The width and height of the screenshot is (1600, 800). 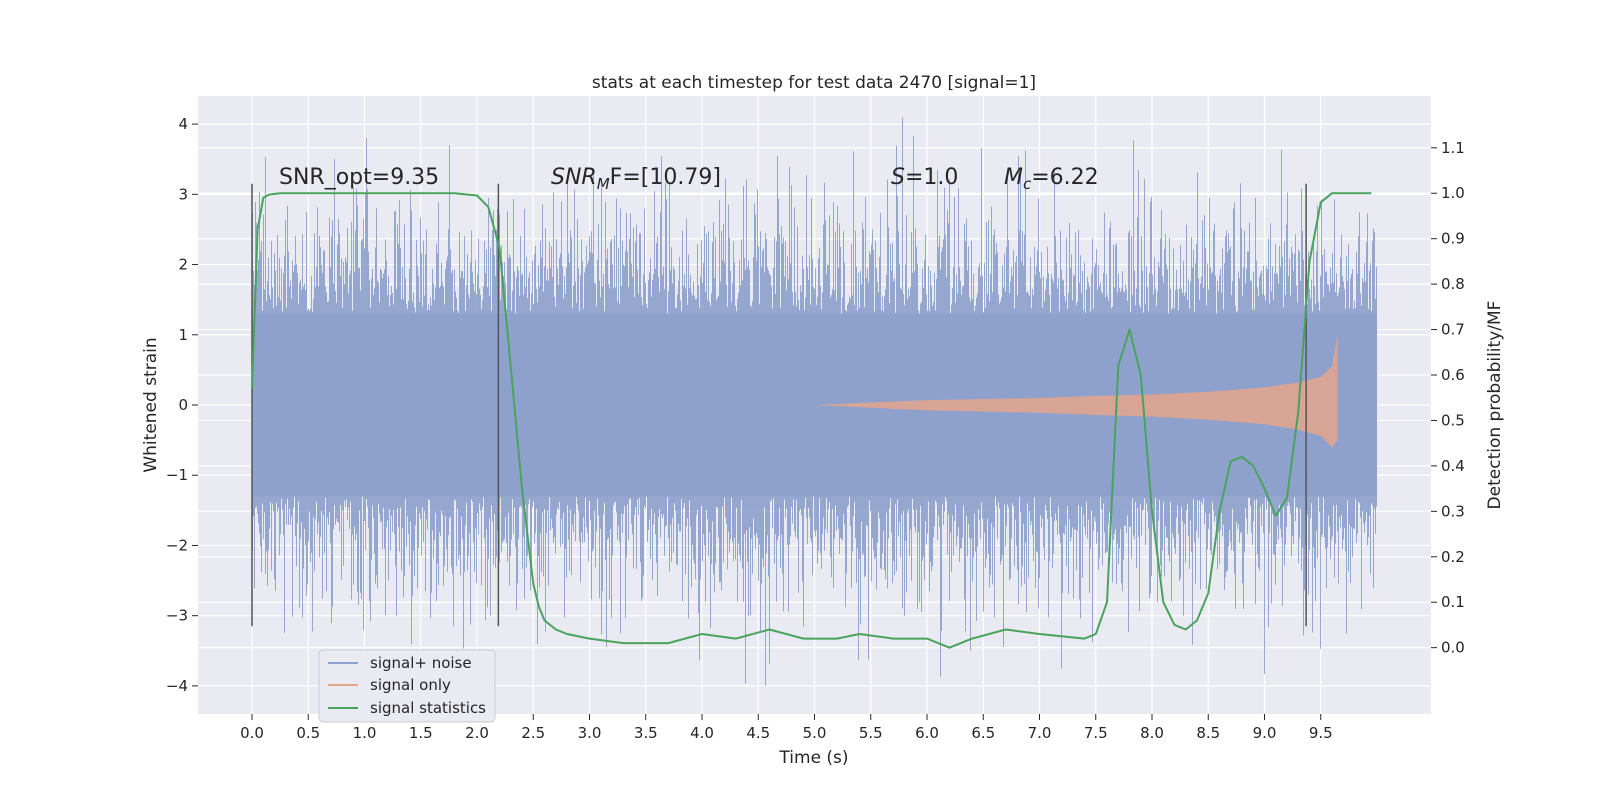 I want to click on legend-label-signal: signal only, so click(x=410, y=685).